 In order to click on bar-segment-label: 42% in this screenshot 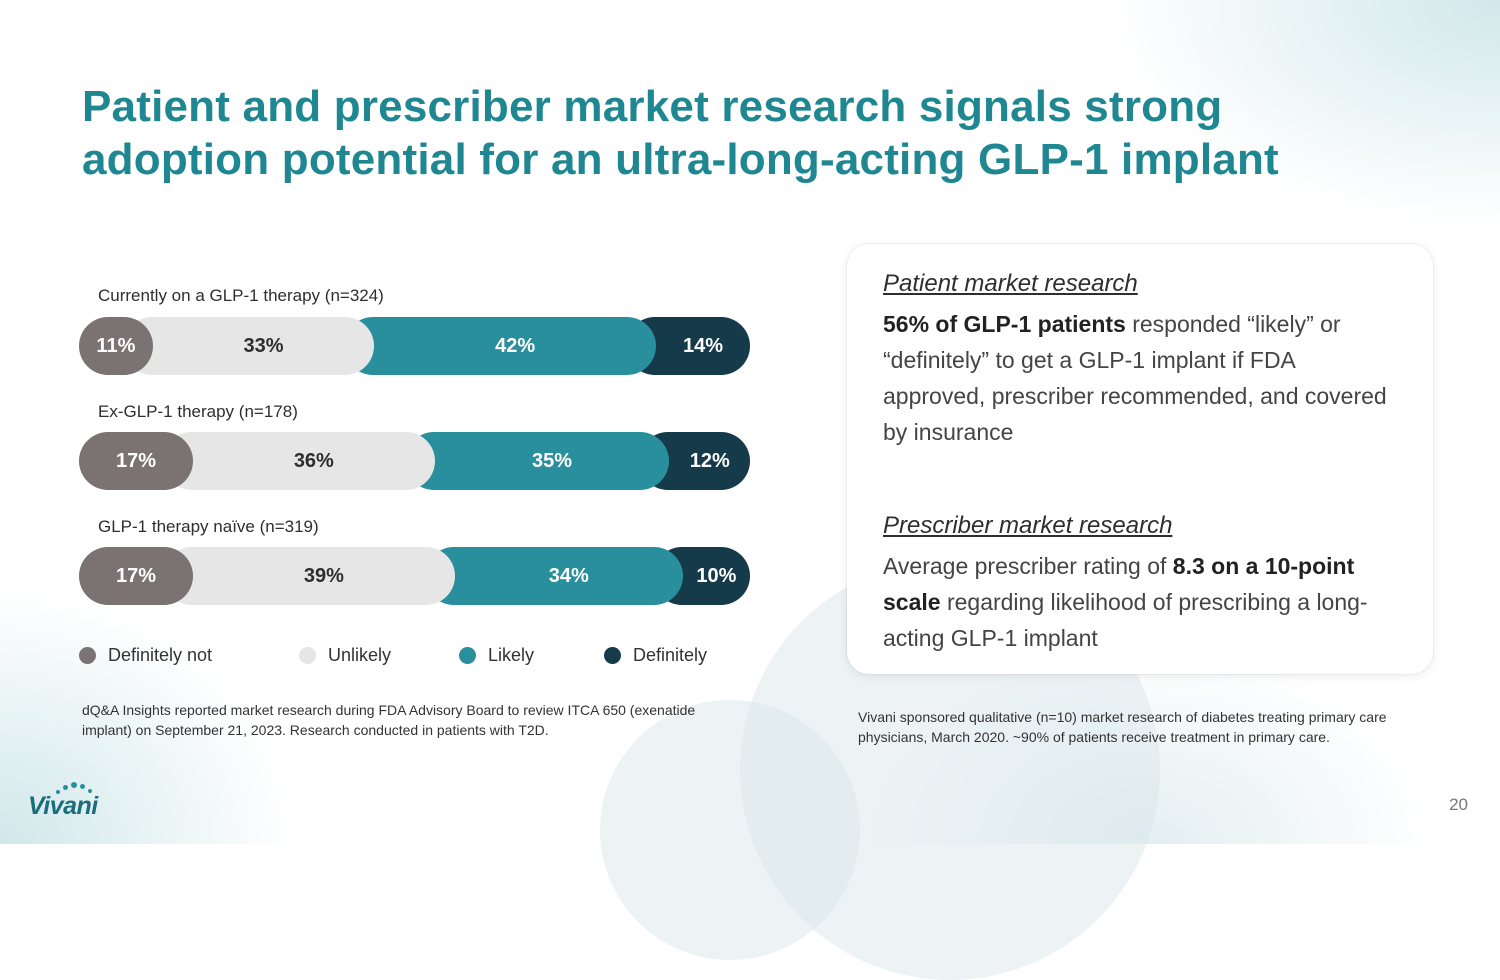, I will do `click(515, 345)`.